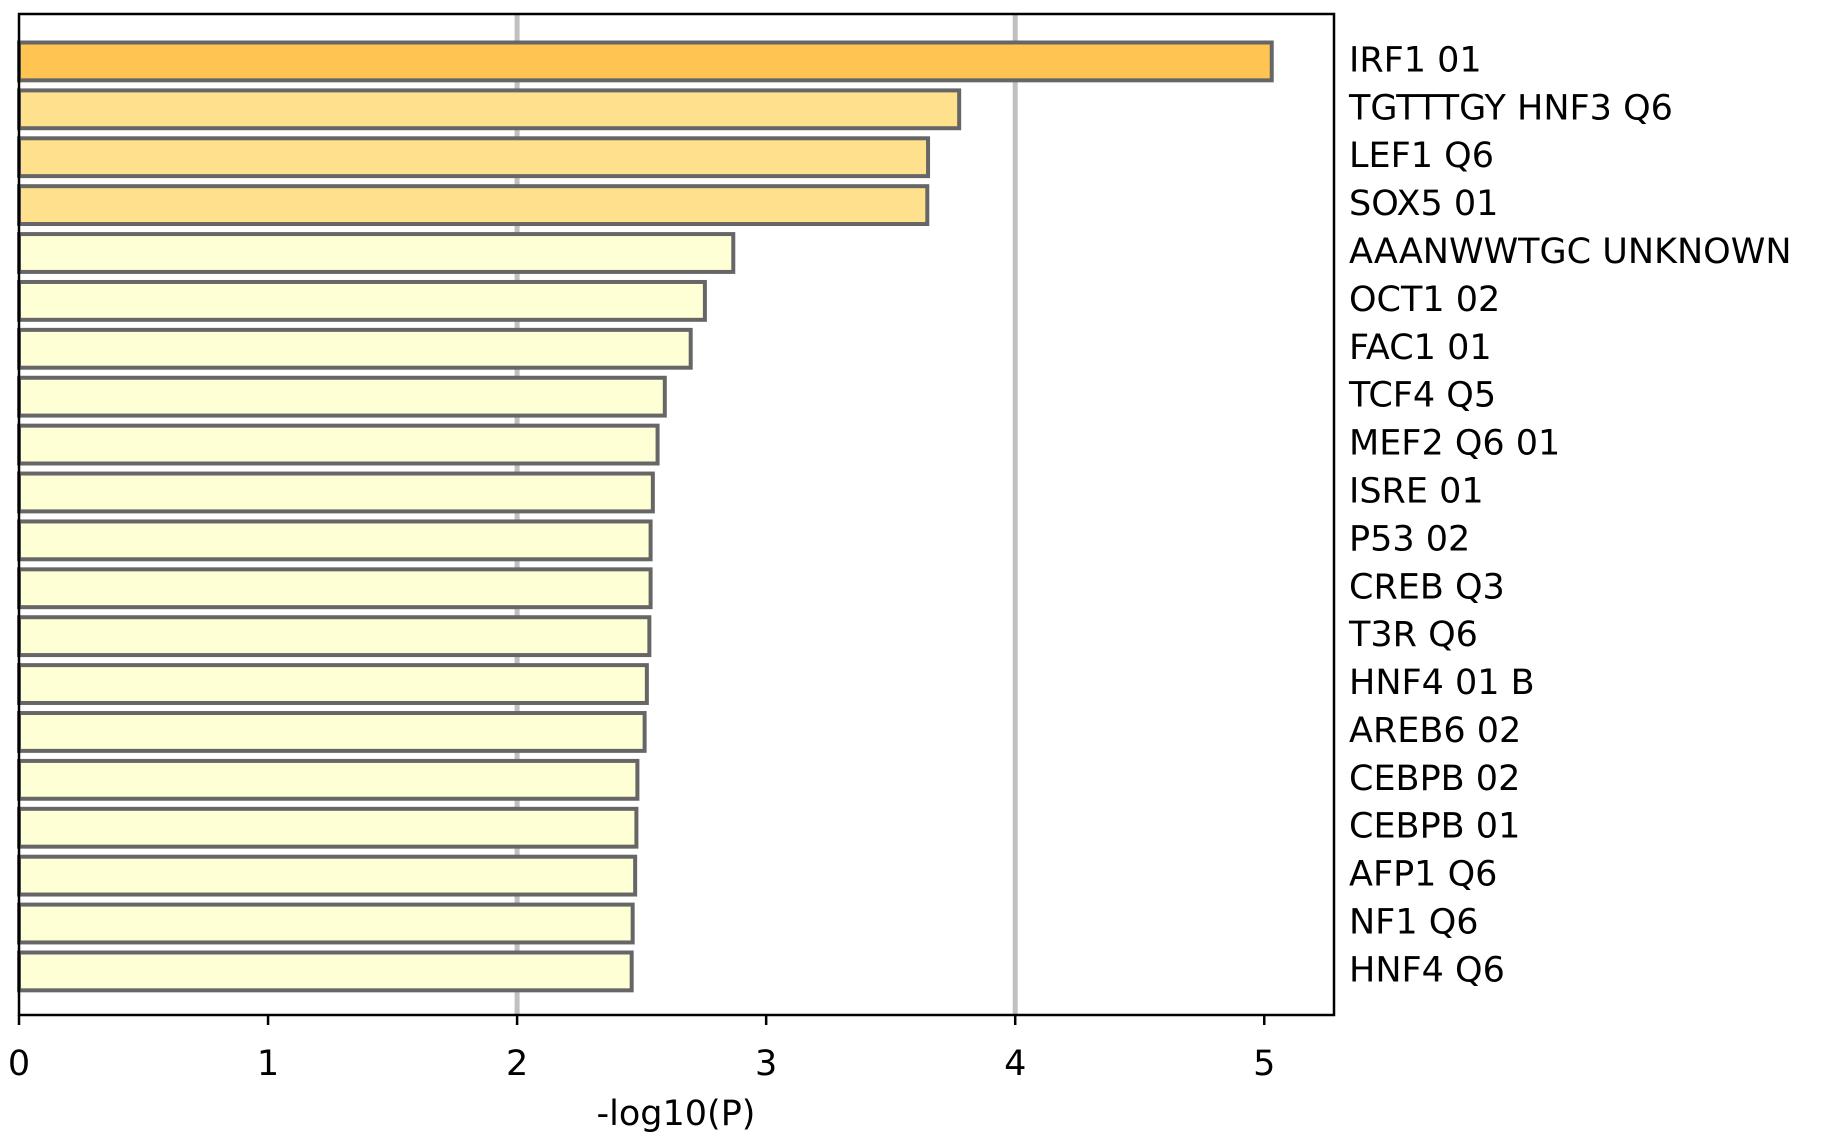 Image resolution: width=1845 pixels, height=1143 pixels. I want to click on category-label: OCT1 02, so click(1424, 300).